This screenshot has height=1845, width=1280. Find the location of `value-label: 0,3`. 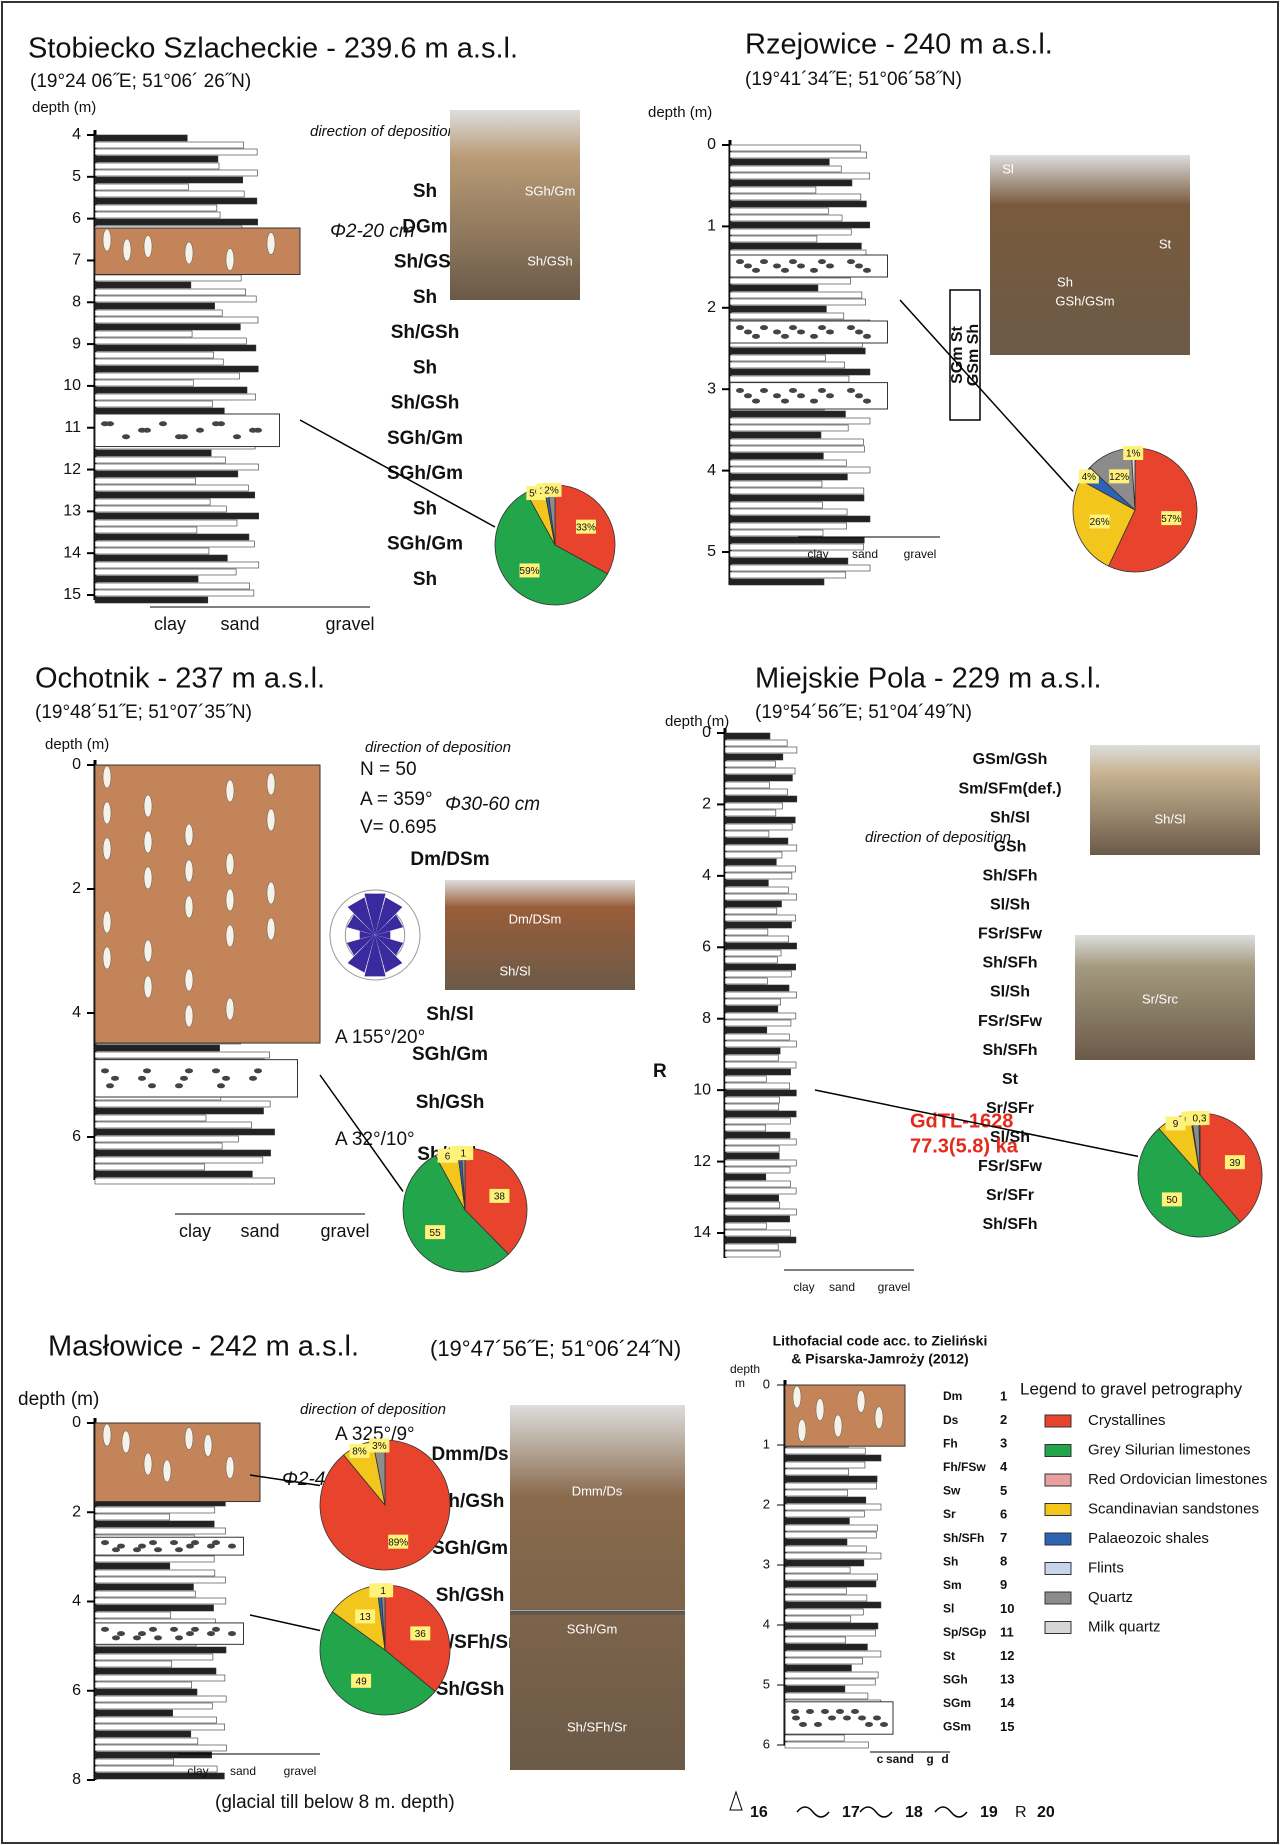

value-label: 0,3 is located at coordinates (1200, 1119).